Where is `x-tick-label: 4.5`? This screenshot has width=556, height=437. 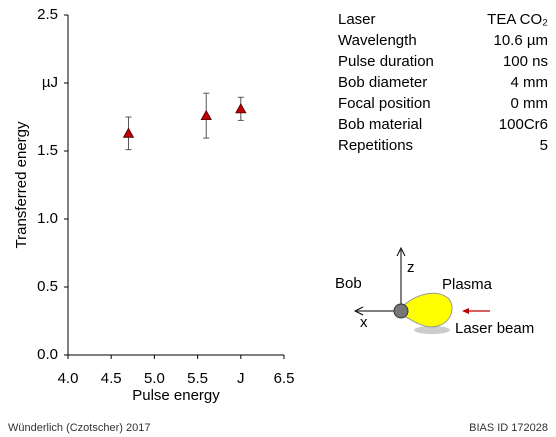 x-tick-label: 4.5 is located at coordinates (111, 378).